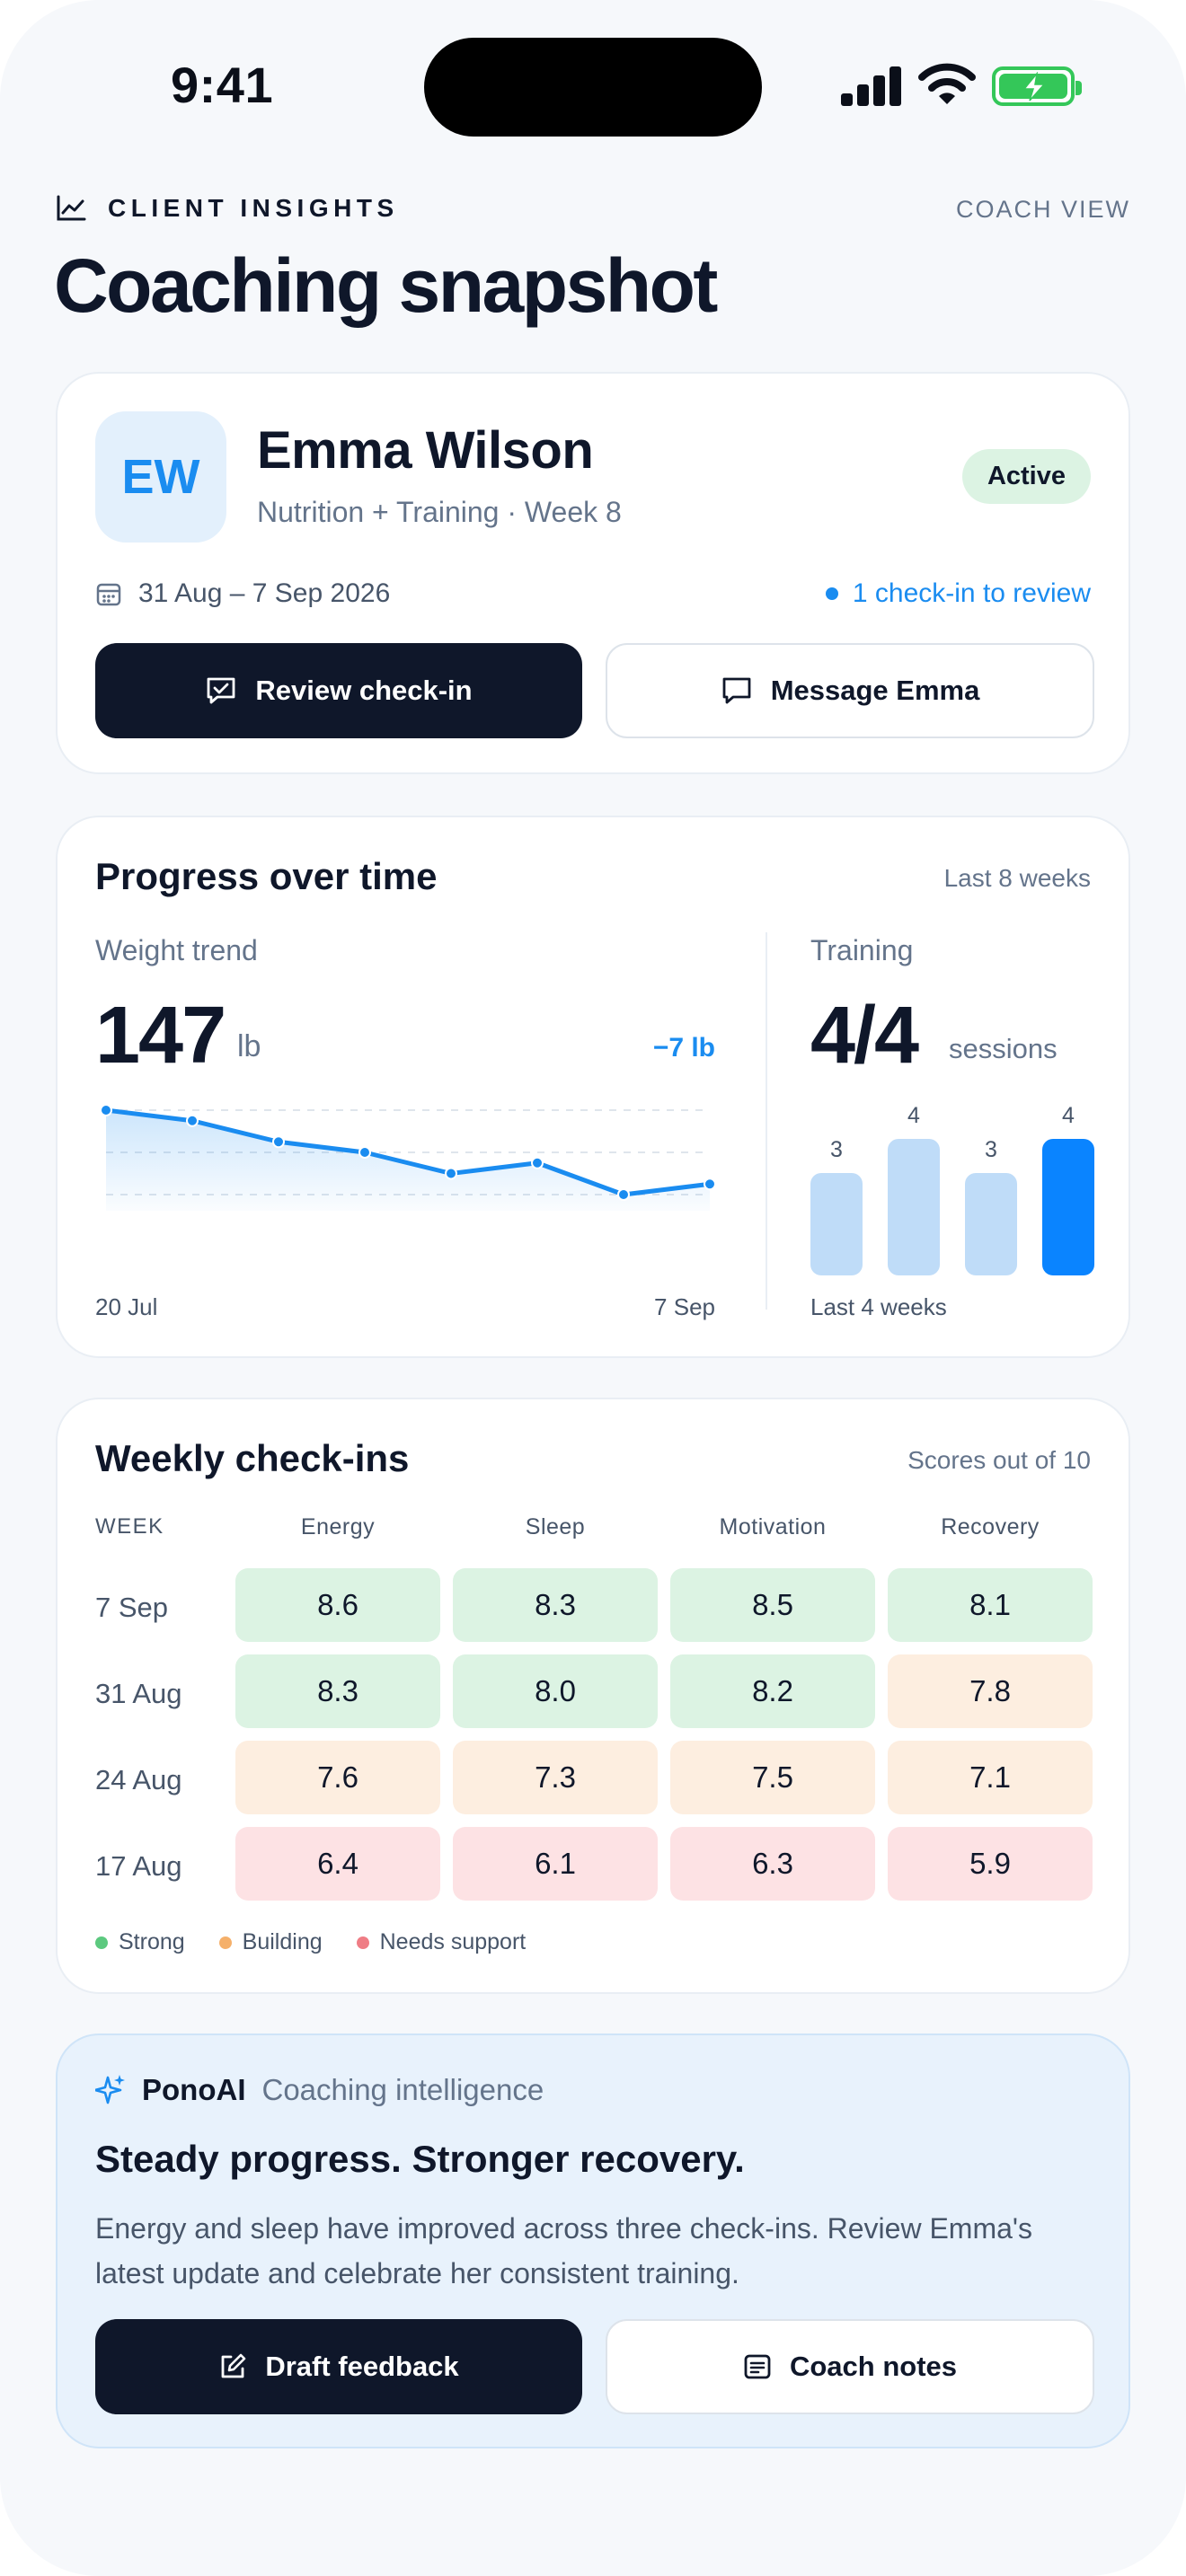 The width and height of the screenshot is (1186, 2576). I want to click on score-cell: 8.0, so click(555, 1691).